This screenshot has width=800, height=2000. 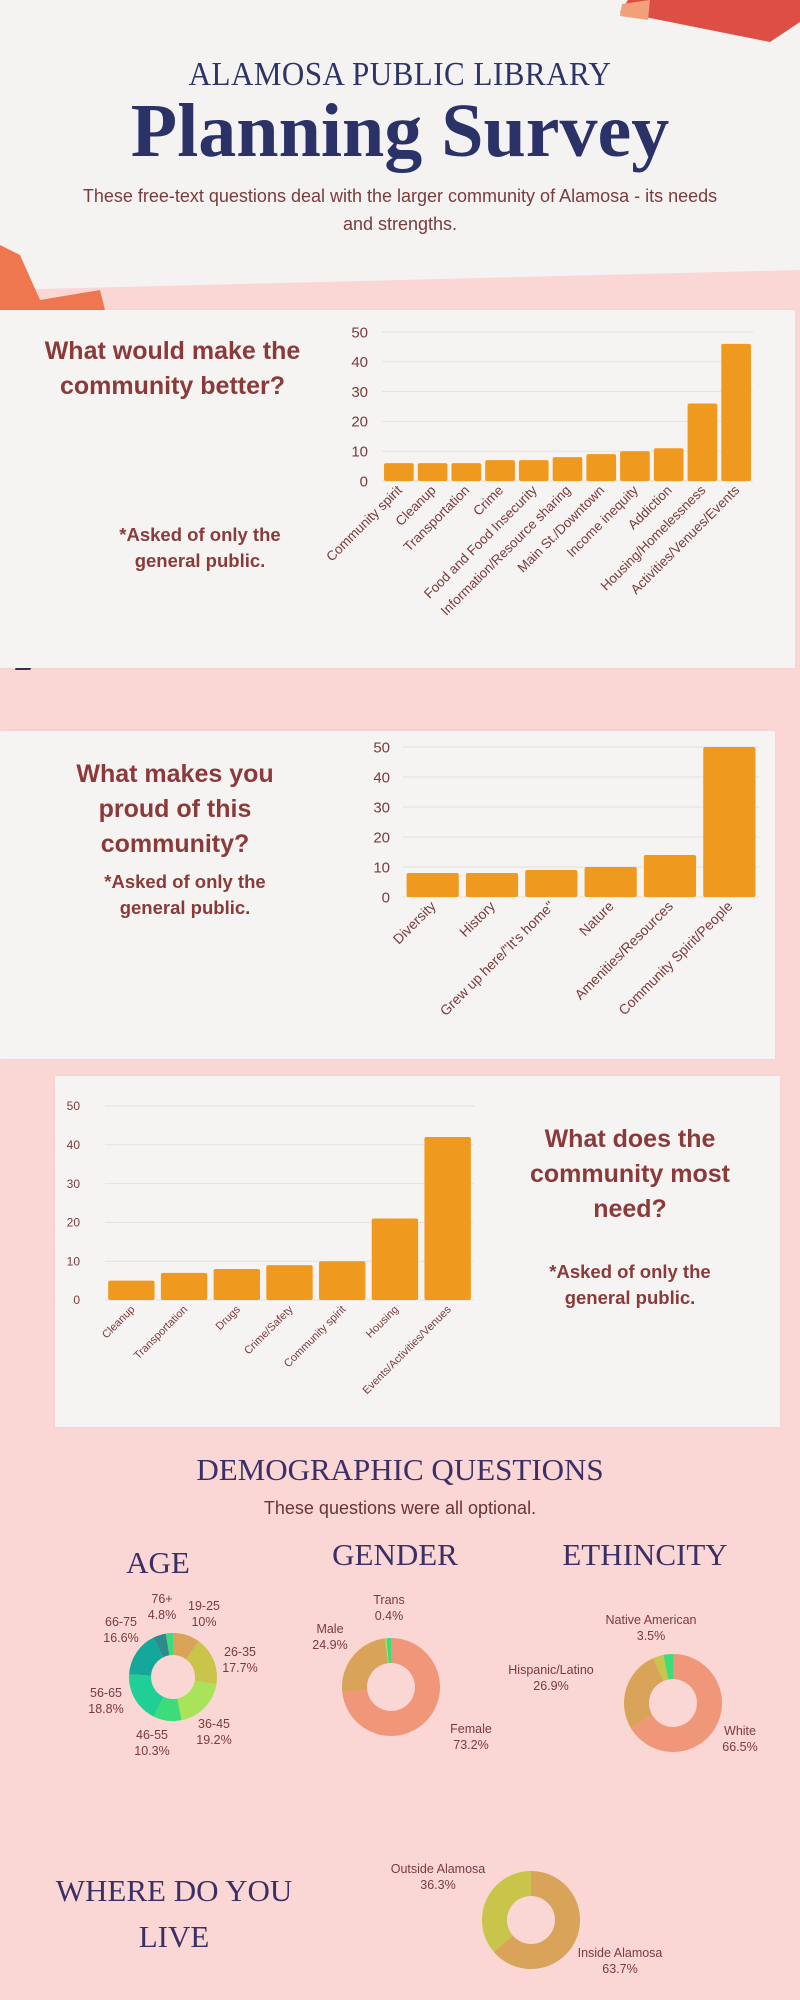 I want to click on x-tick-label: Housing, so click(x=382, y=1322).